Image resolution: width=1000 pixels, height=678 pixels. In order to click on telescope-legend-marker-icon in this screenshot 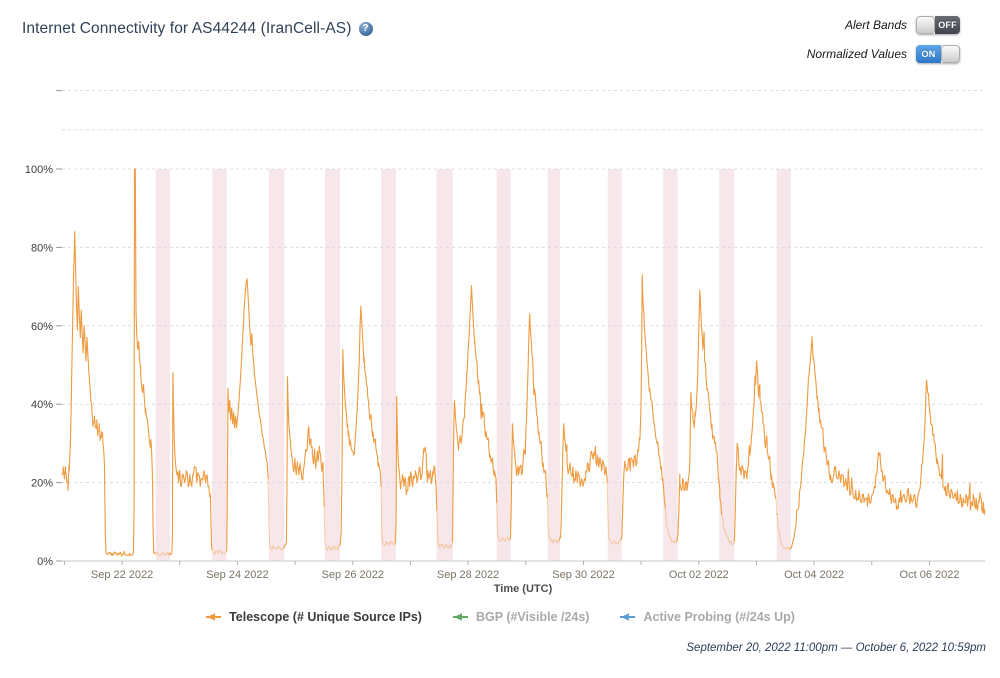, I will do `click(214, 617)`.